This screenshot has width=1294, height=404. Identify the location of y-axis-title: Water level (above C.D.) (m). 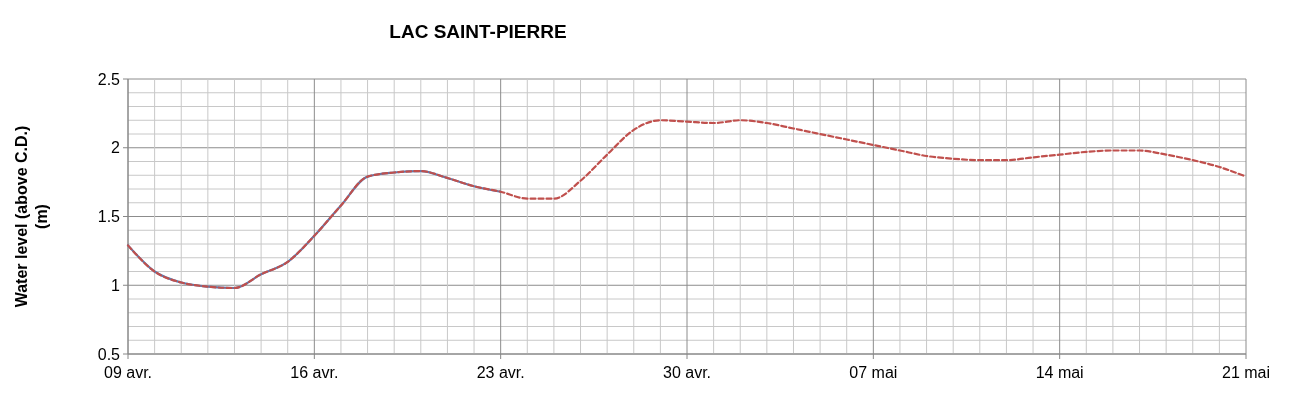
(31, 216).